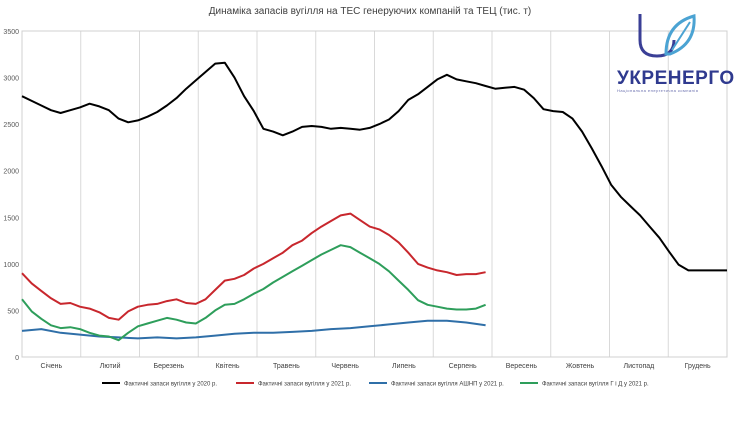  I want to click on y-tick-label: 1500, so click(11, 218).